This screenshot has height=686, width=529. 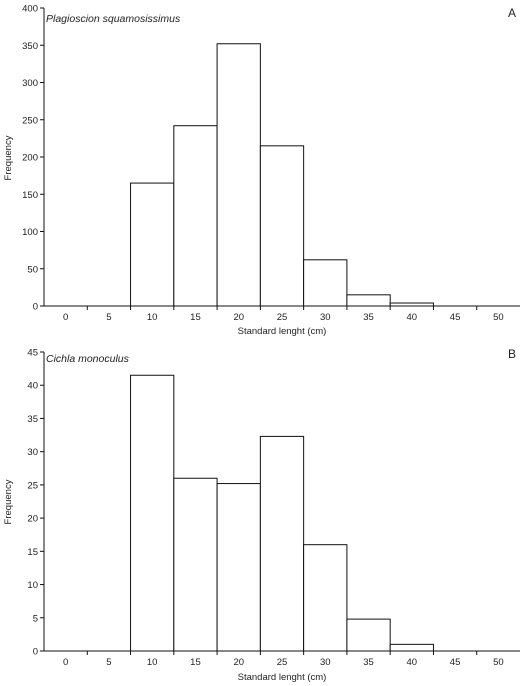 What do you see at coordinates (282, 317) in the screenshot?
I see `panel-a-x-tick-label: 25` at bounding box center [282, 317].